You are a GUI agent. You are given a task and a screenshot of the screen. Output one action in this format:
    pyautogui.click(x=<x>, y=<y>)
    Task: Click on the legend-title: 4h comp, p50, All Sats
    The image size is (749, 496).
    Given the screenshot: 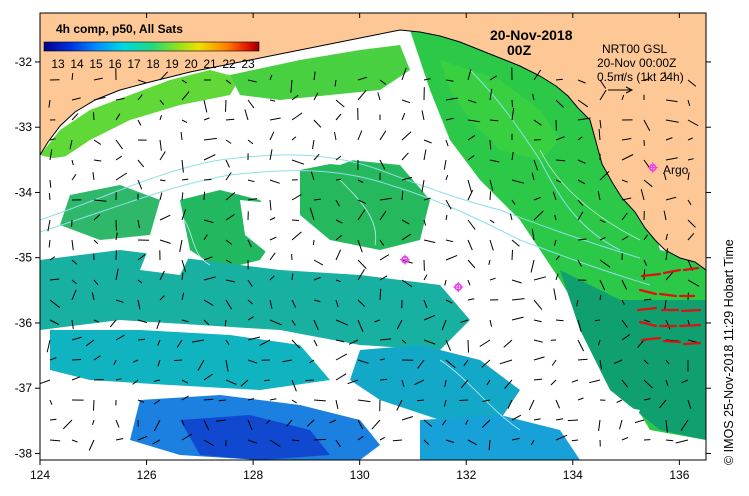 What is the action you would take?
    pyautogui.click(x=119, y=29)
    